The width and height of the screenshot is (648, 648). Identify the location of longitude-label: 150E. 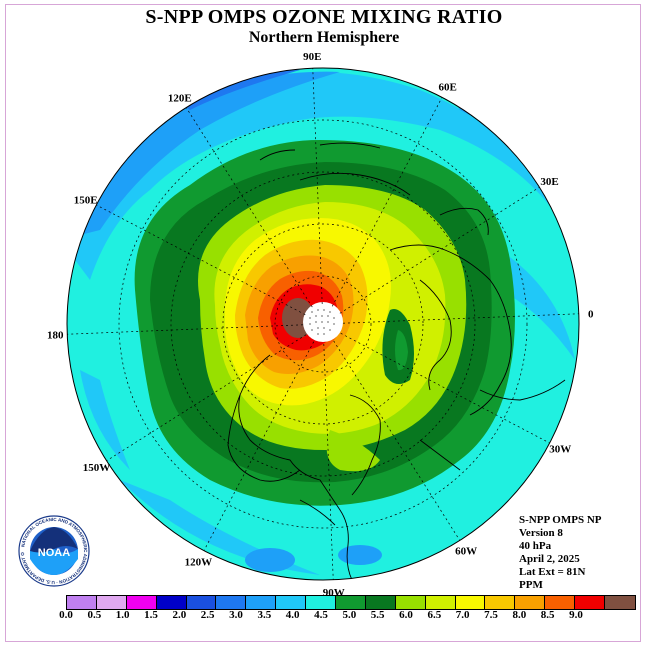
(86, 200).